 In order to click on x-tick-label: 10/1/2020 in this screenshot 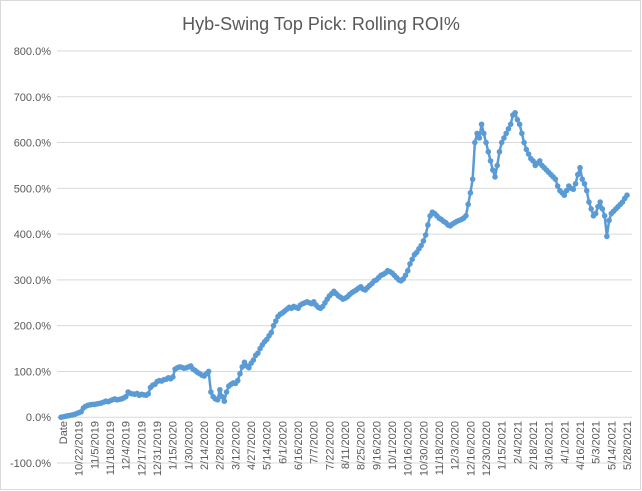, I will do `click(393, 445)`.